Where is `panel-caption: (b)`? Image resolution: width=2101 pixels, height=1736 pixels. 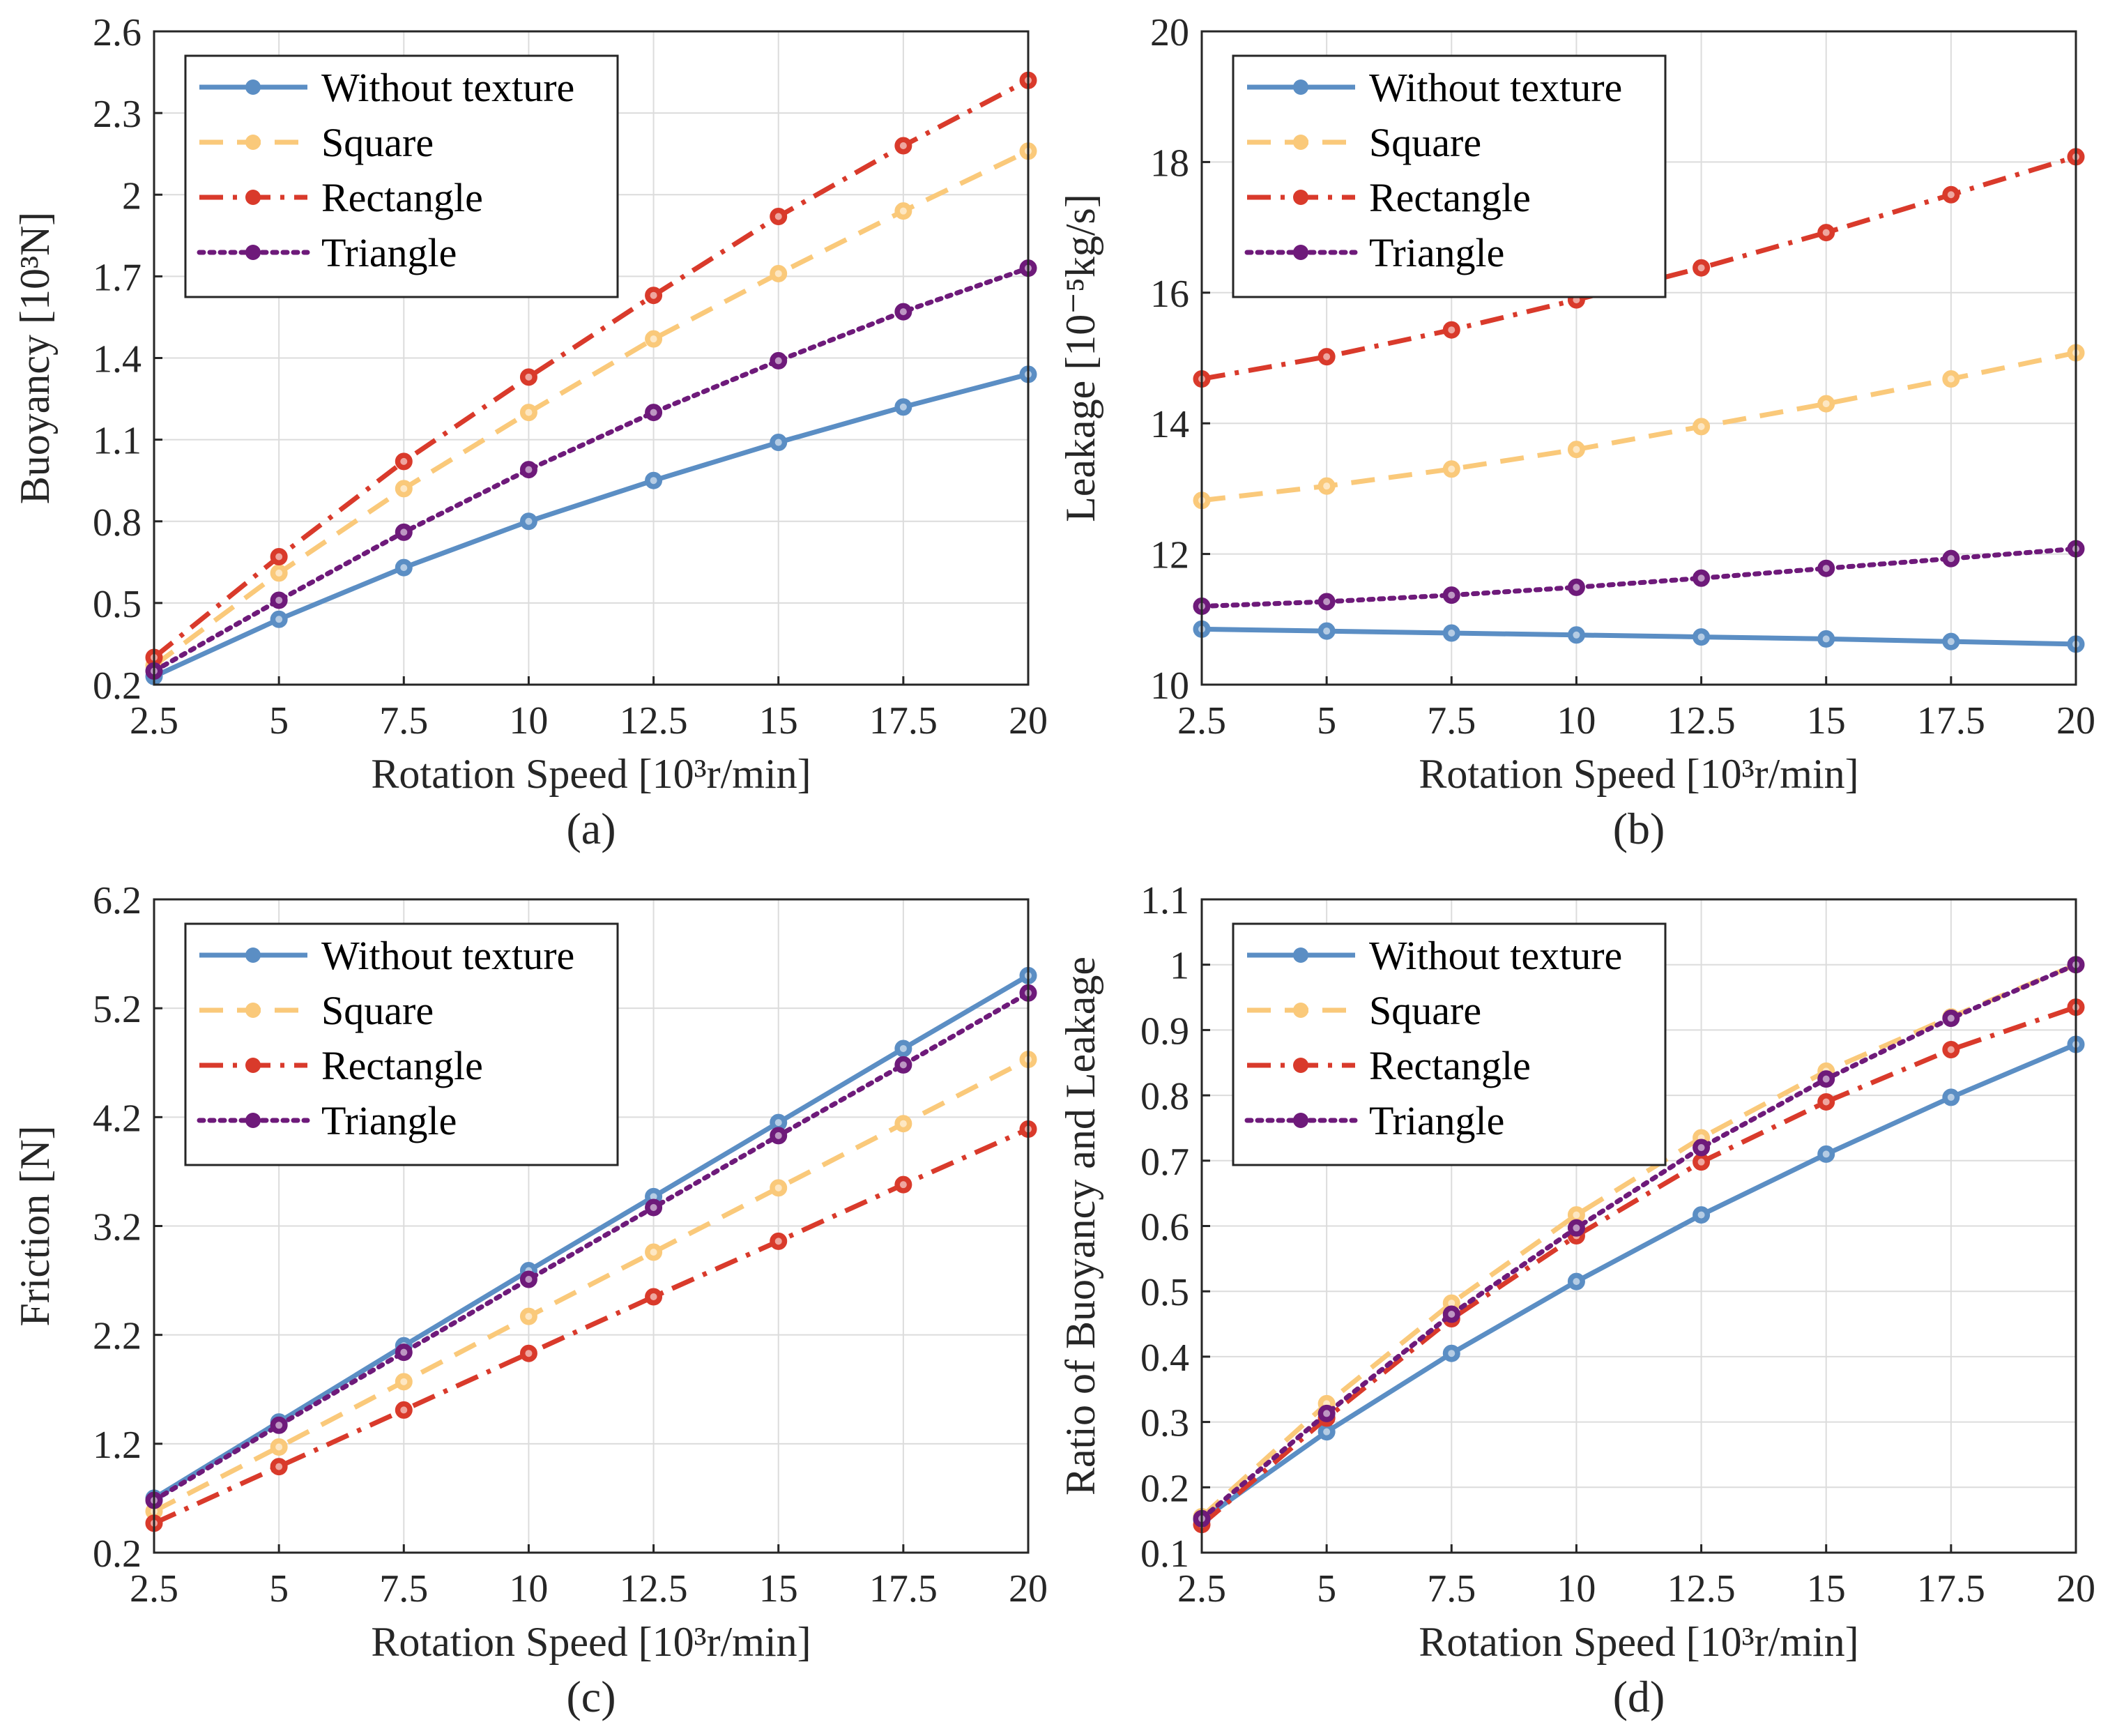 panel-caption: (b) is located at coordinates (1639, 829).